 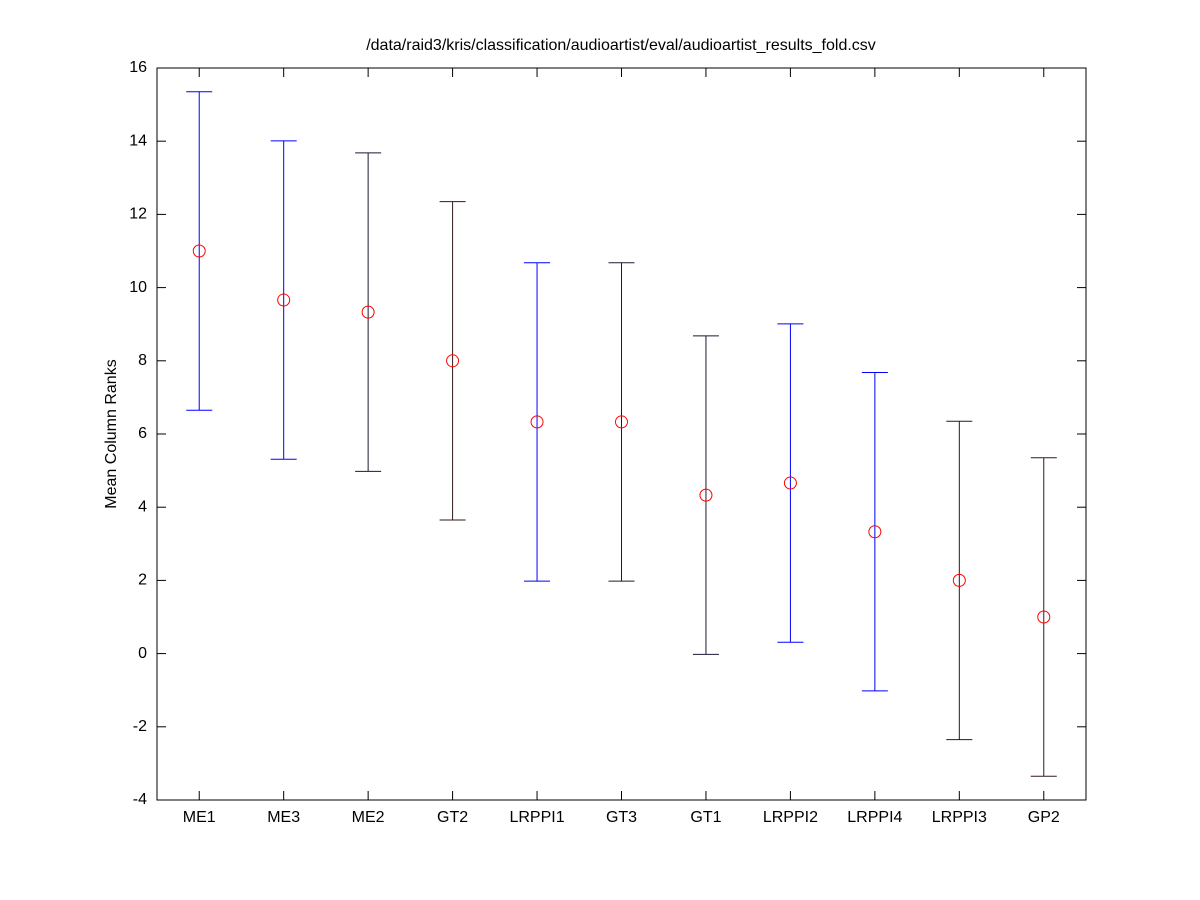 I want to click on y-tick-label: 0, so click(x=142, y=653).